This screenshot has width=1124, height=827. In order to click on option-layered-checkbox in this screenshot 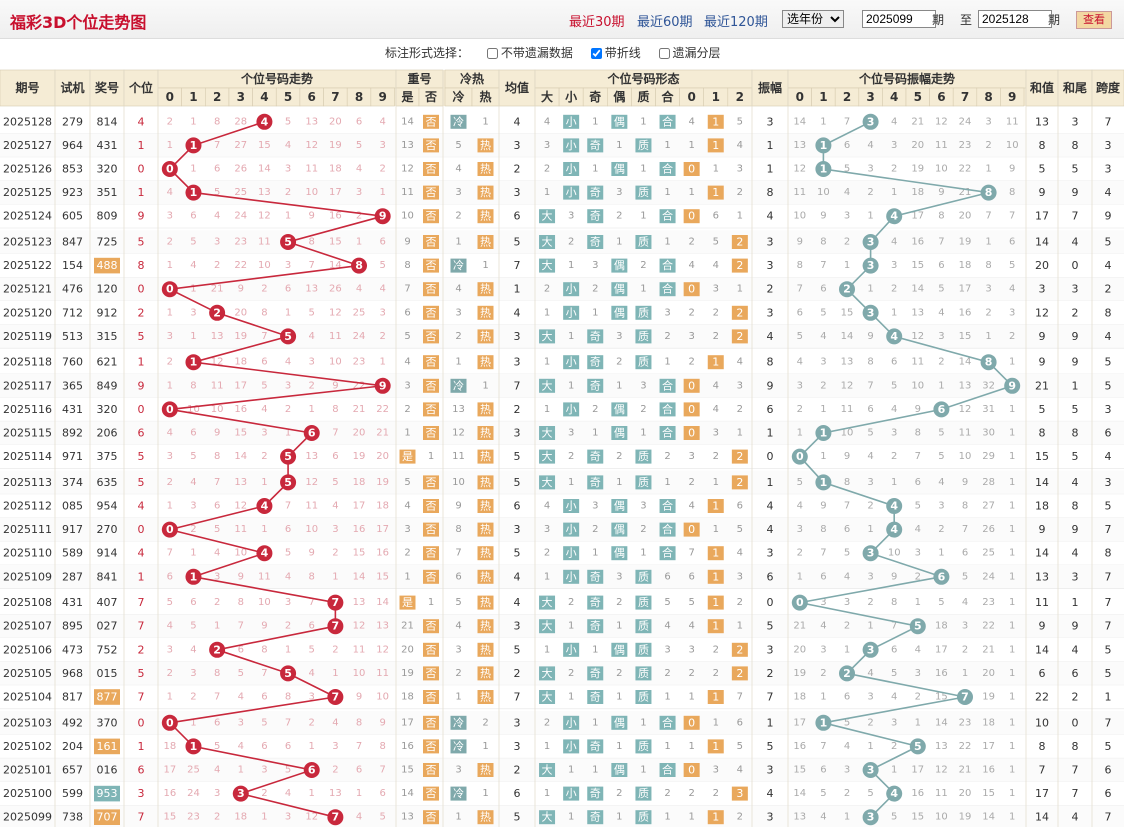, I will do `click(664, 53)`.